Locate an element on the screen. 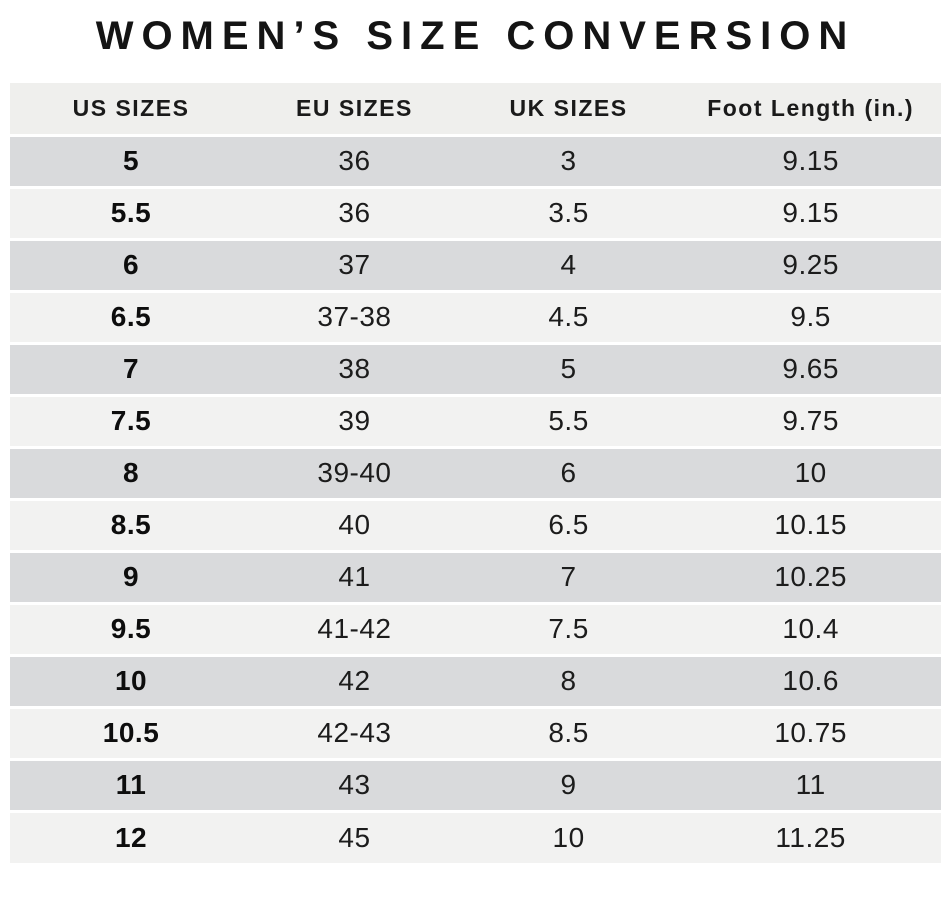 The image size is (951, 917). table-row: 7.5 39 5.5 9.75 is located at coordinates (475, 420).